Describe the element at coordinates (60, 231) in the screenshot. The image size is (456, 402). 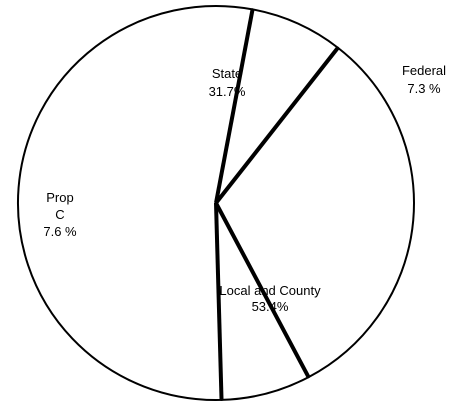
I see `slice-value-prop-c: 7.6 %` at that location.